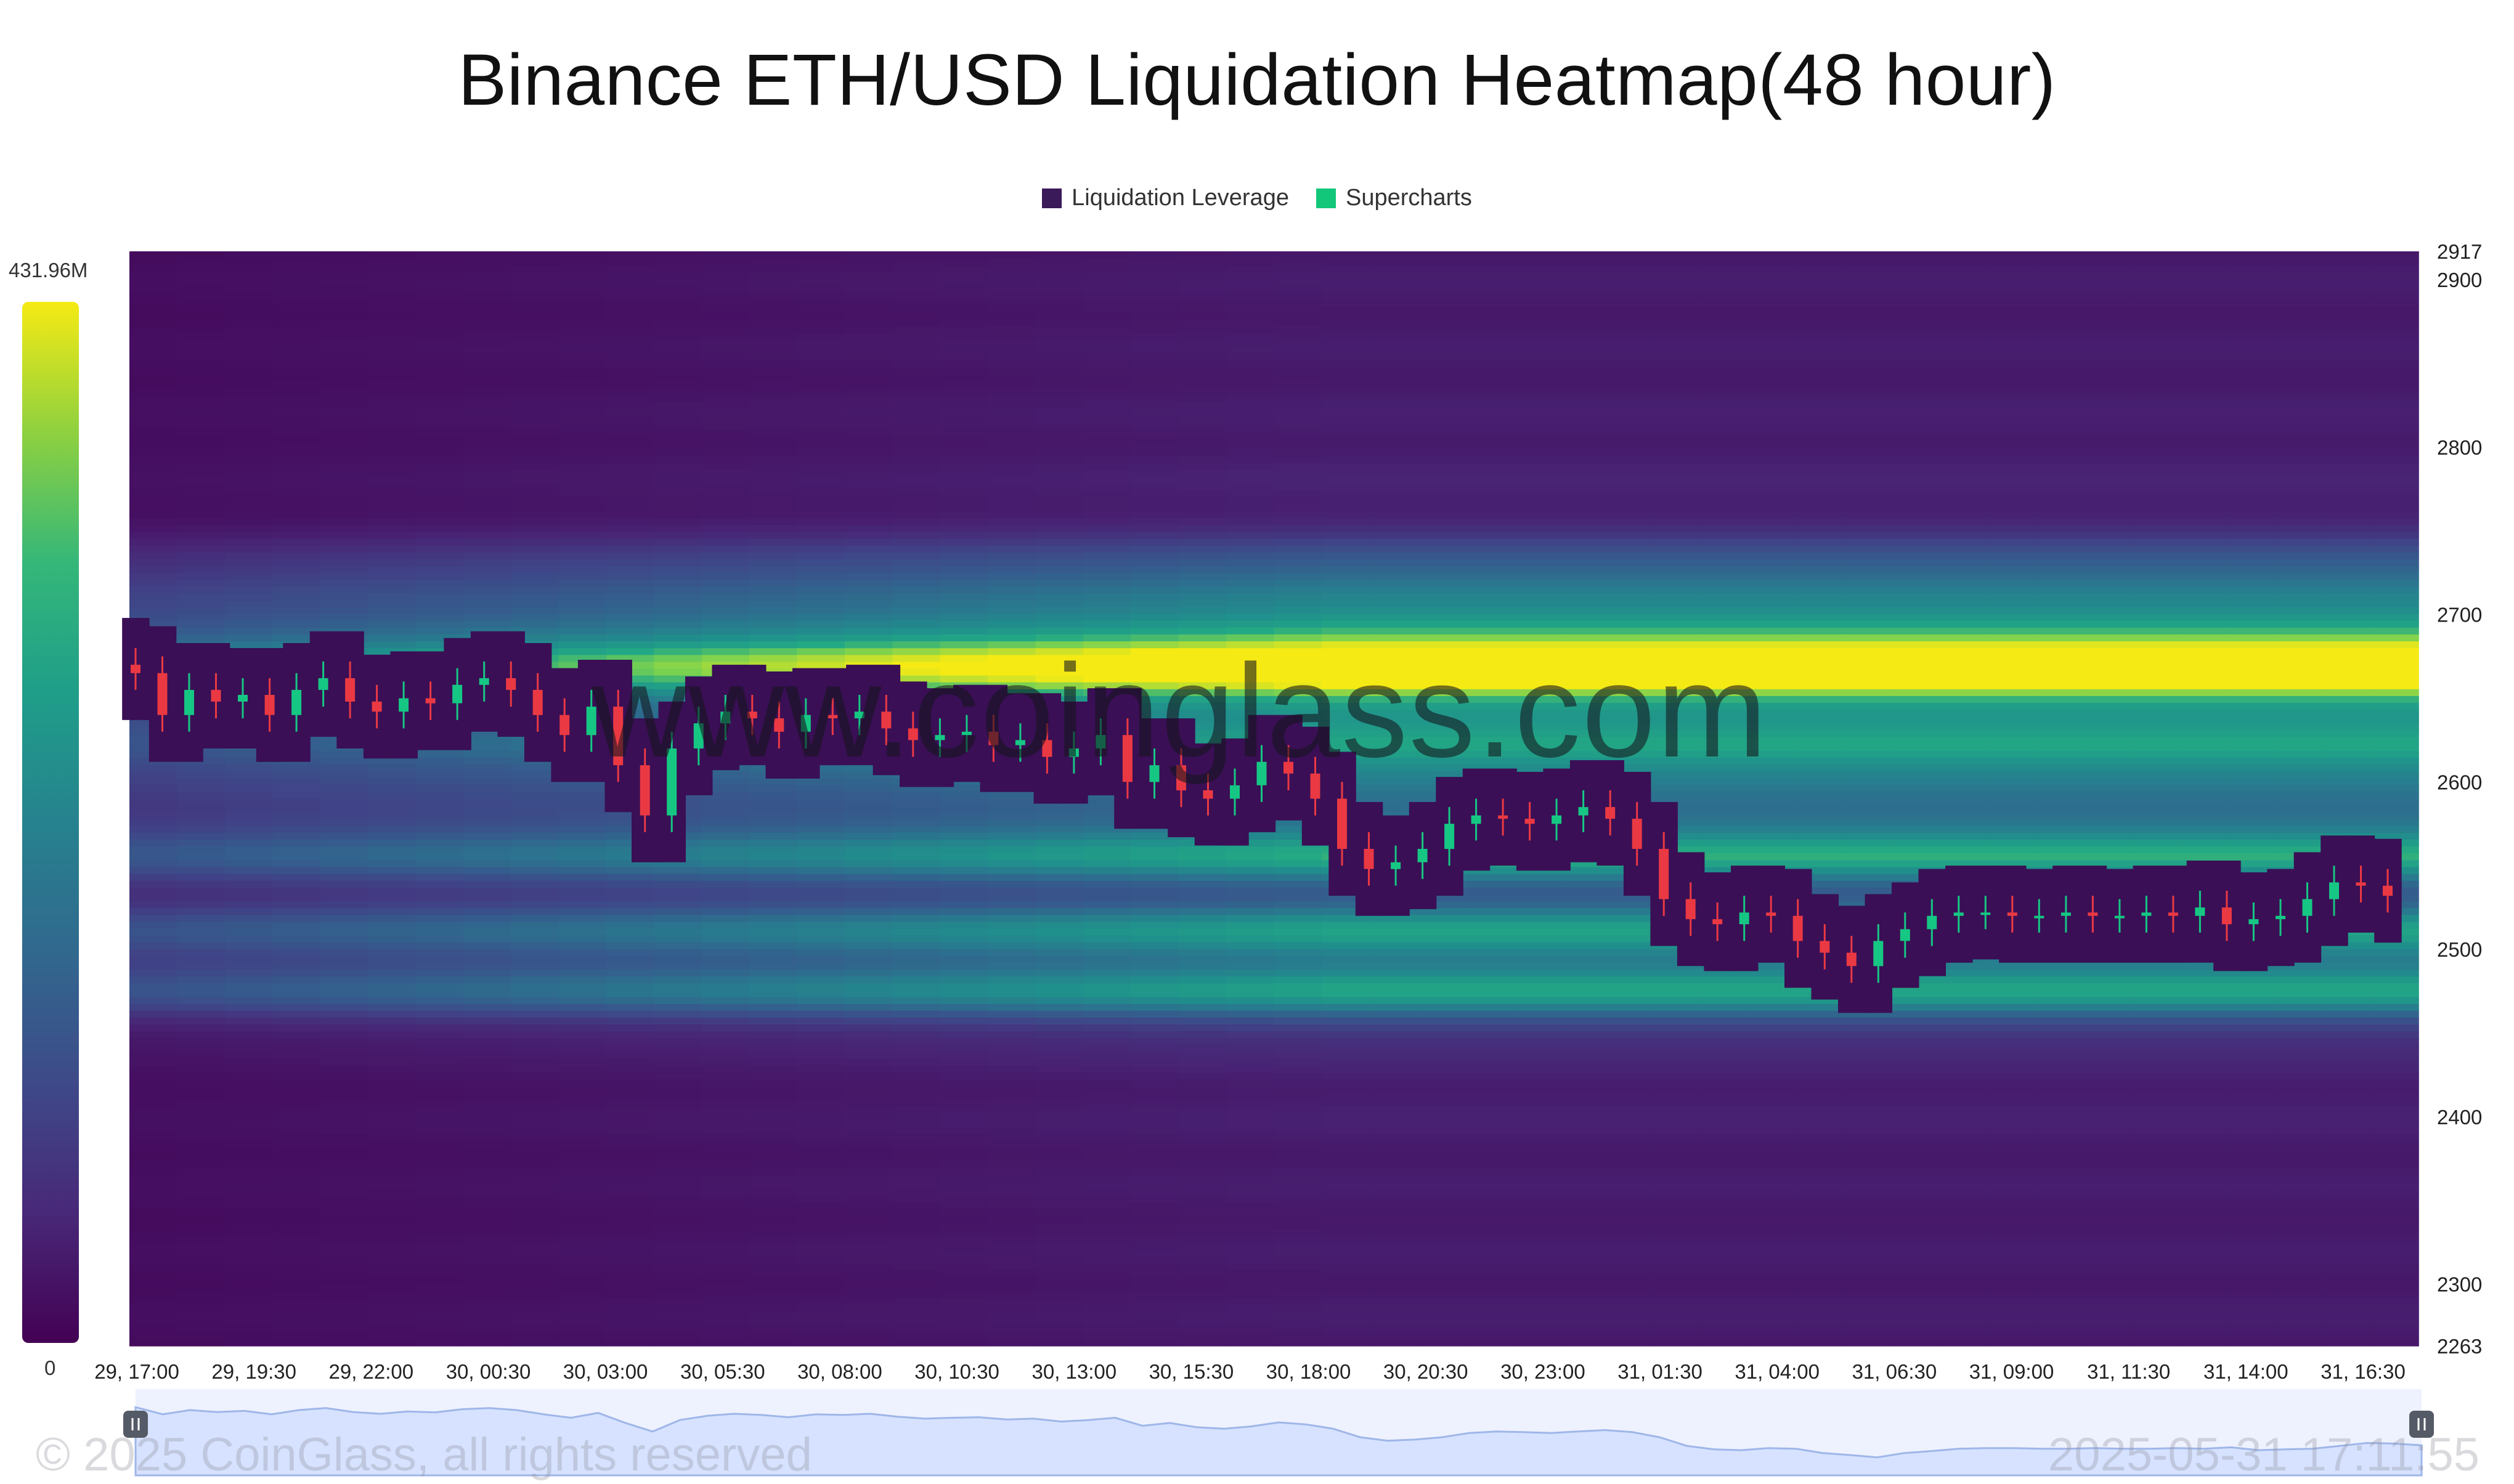  Describe the element at coordinates (1165, 198) in the screenshot. I see `legend-item-liquidation-leverage: Liquidation Leverage` at that location.